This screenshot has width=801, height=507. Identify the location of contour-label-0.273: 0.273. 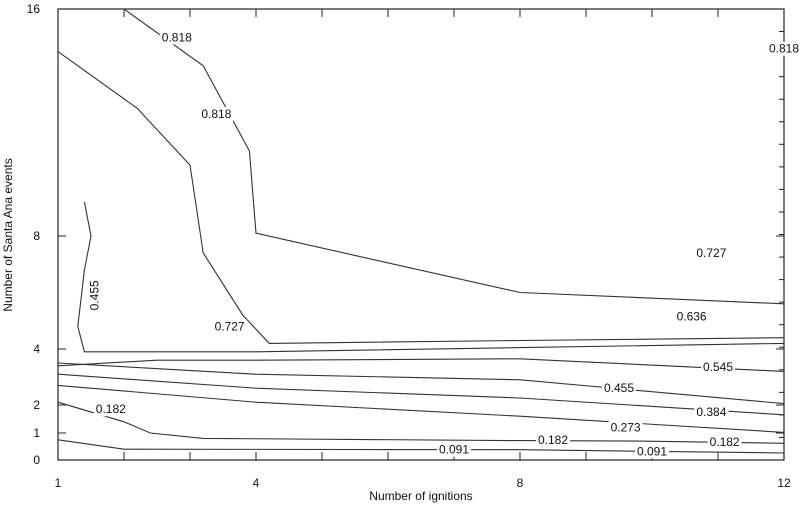
(626, 427).